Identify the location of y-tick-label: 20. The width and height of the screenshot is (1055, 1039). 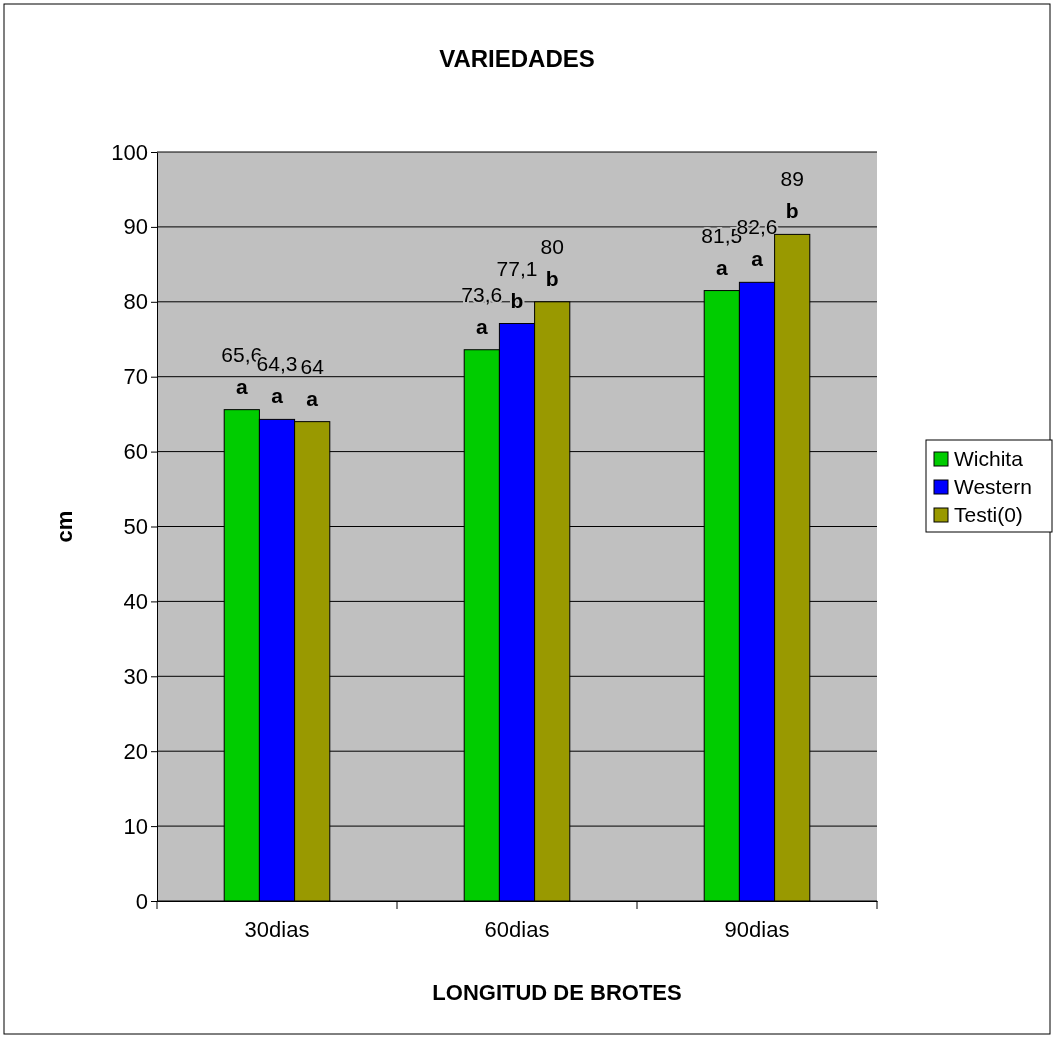
(135, 751).